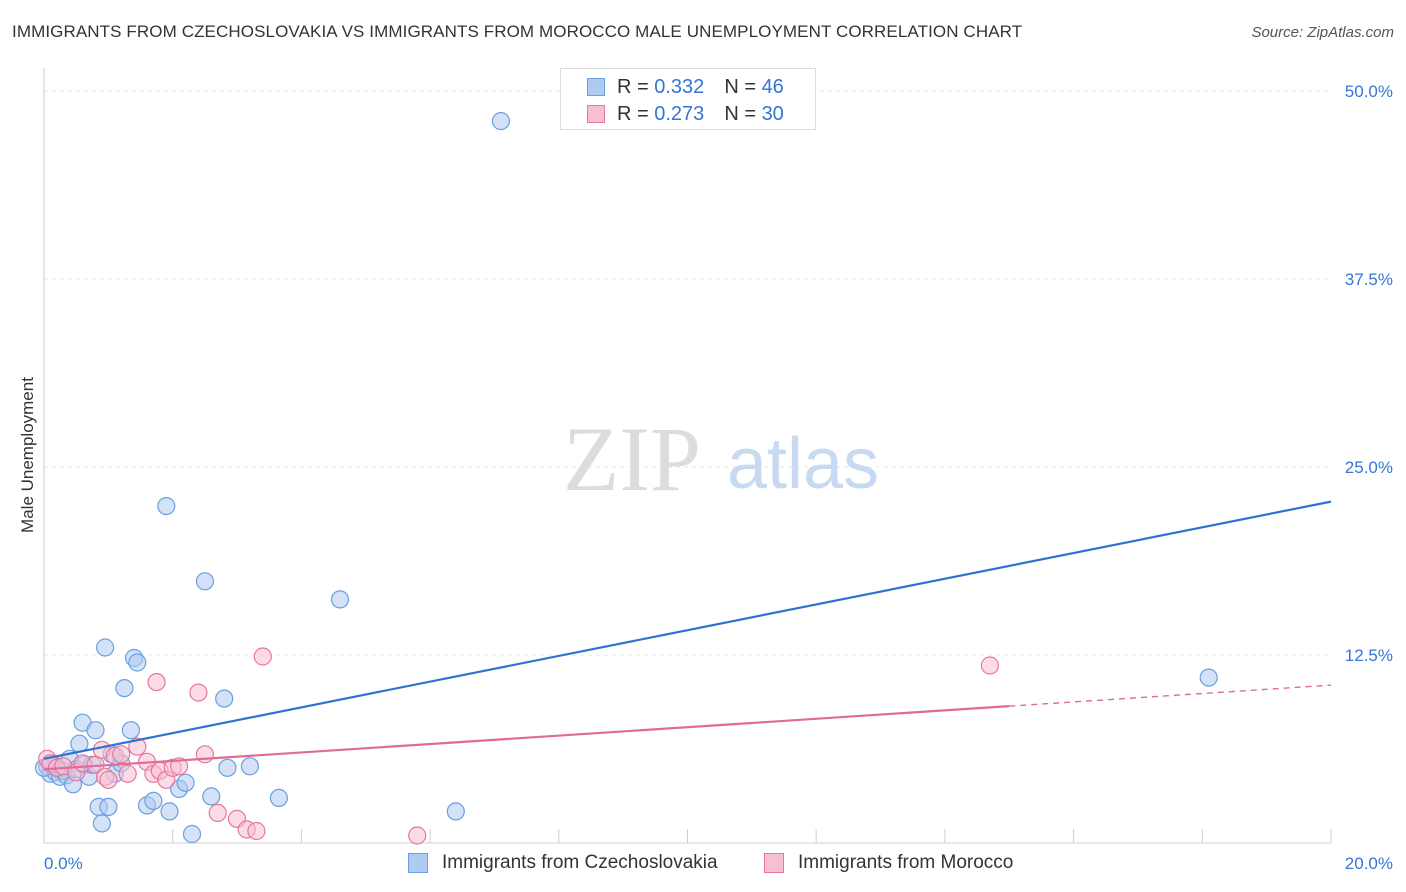  What do you see at coordinates (721, 459) in the screenshot?
I see `watermark: ZIP atlas` at bounding box center [721, 459].